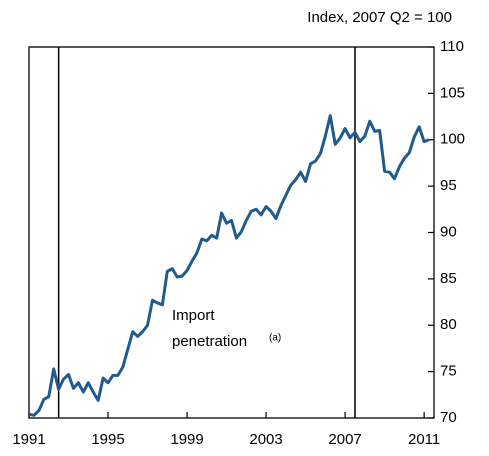 This screenshot has width=489, height=456. I want to click on x-tick-label: 2007, so click(344, 439).